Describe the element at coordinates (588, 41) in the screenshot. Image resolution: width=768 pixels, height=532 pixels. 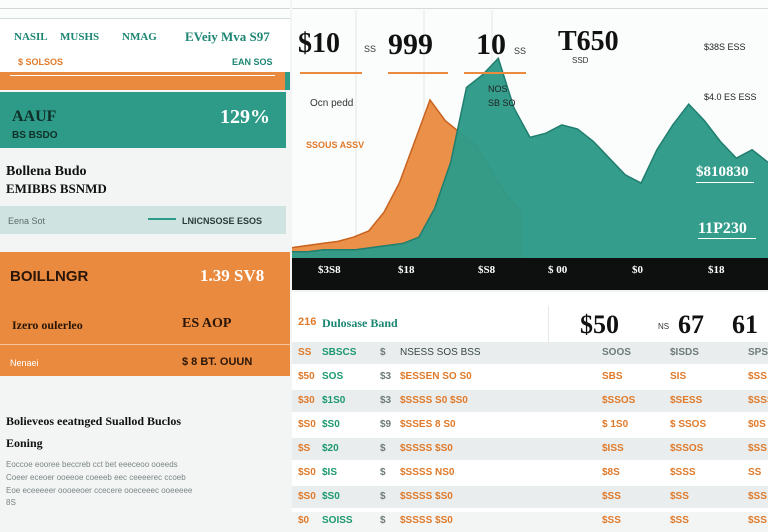
I see `chart-price-4: T650` at that location.